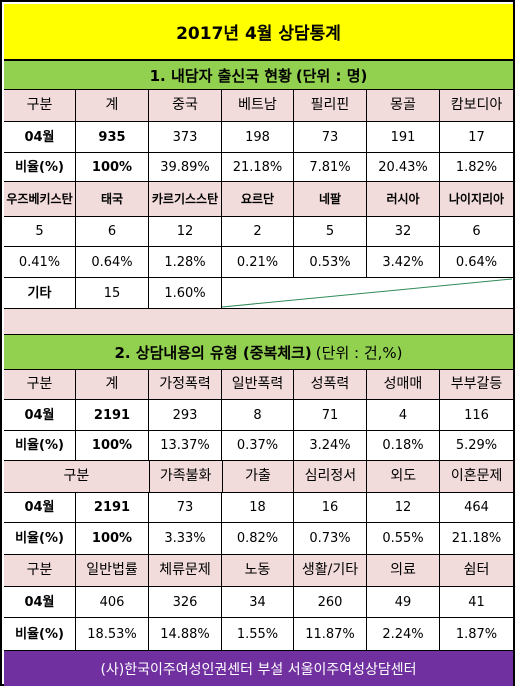  Describe the element at coordinates (403, 199) in the screenshot. I see `header-cell: 러시아` at that location.